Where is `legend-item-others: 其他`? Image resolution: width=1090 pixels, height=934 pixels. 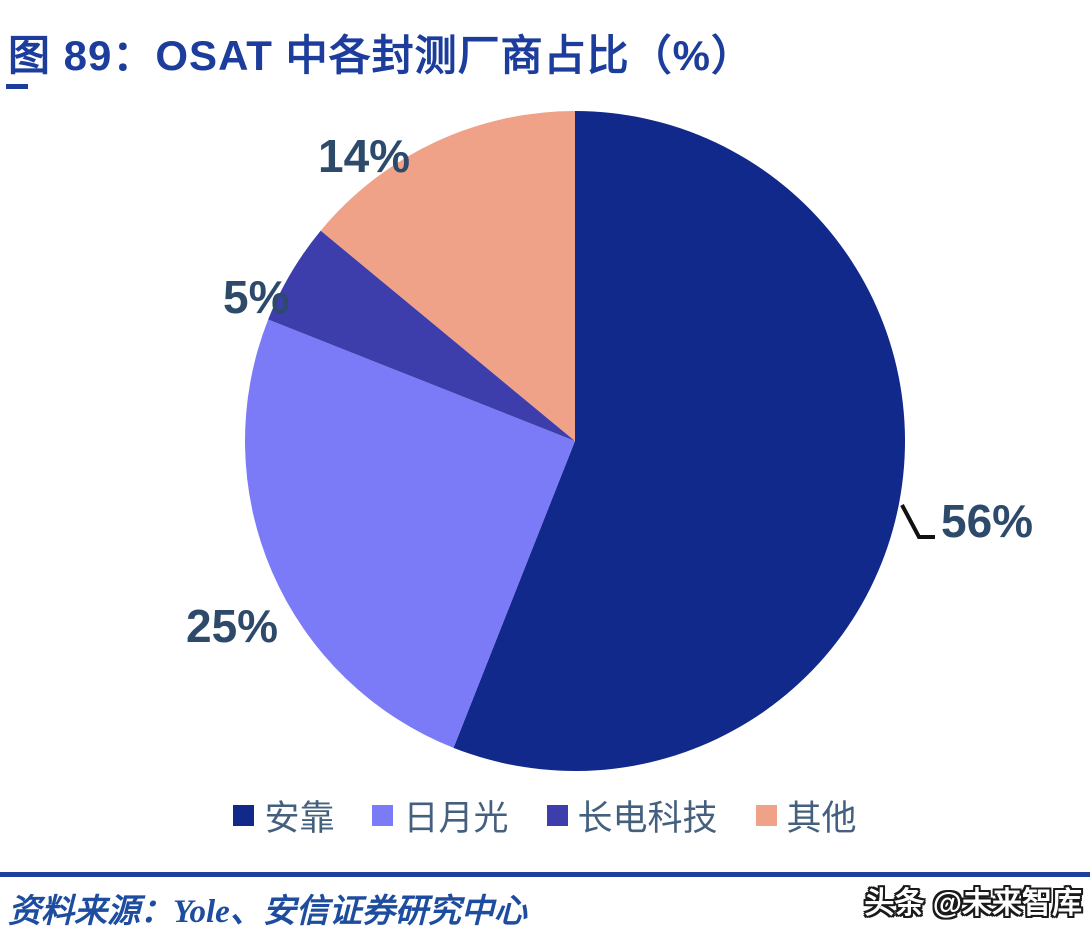
legend-item-others: 其他 is located at coordinates (806, 815).